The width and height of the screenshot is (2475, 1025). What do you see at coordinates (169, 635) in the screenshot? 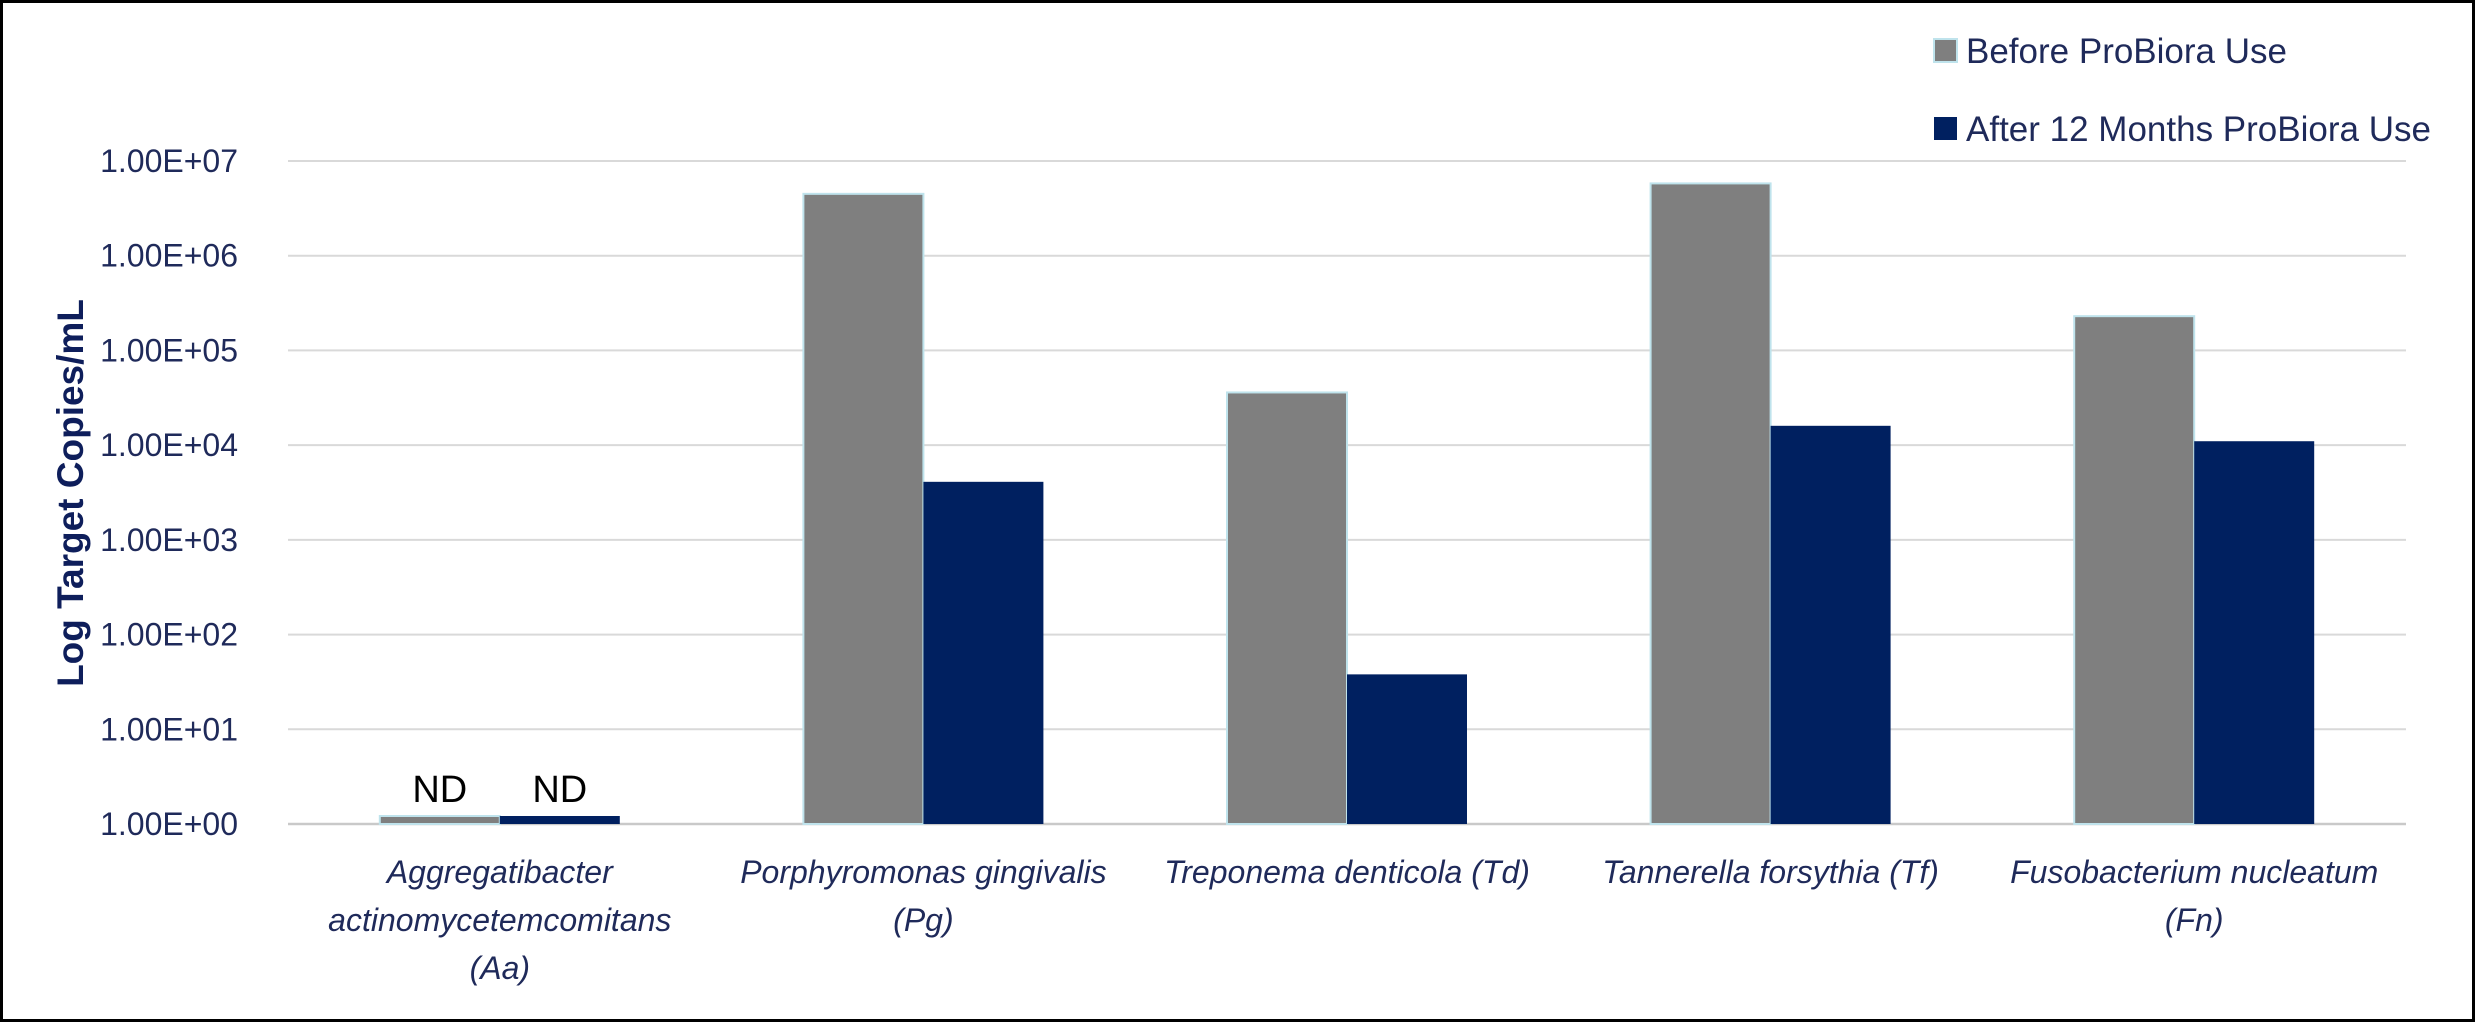
I see `y-tick-label: 1.00E+02` at bounding box center [169, 635].